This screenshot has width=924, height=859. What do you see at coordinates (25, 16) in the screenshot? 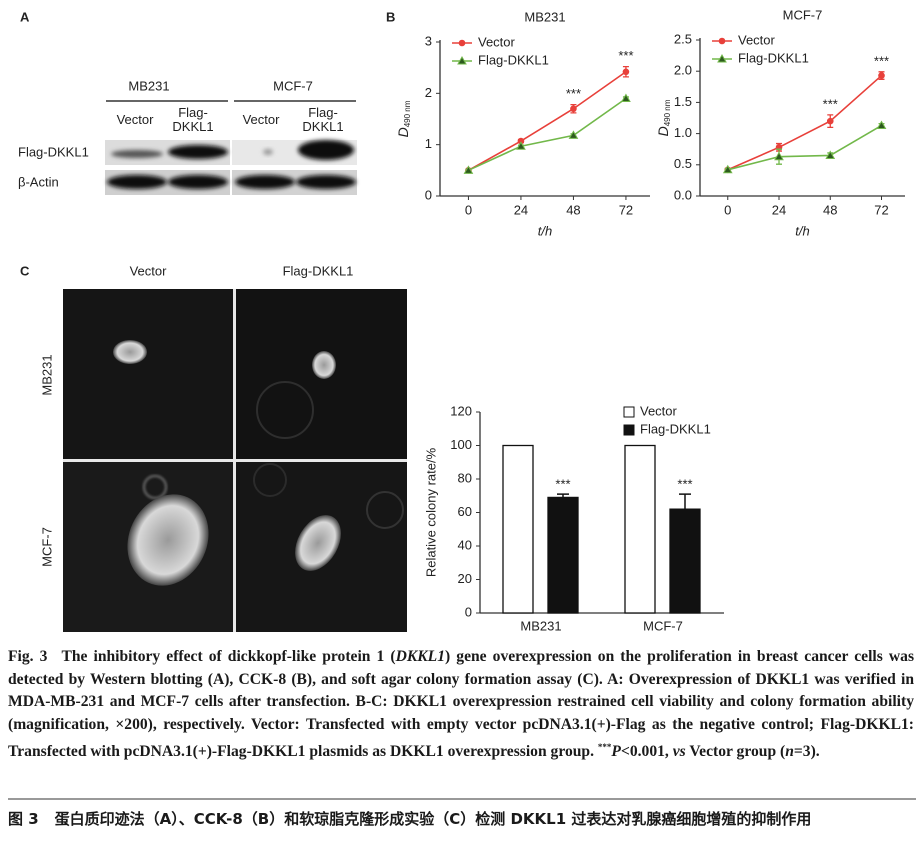
I see `panel-label: A` at bounding box center [25, 16].